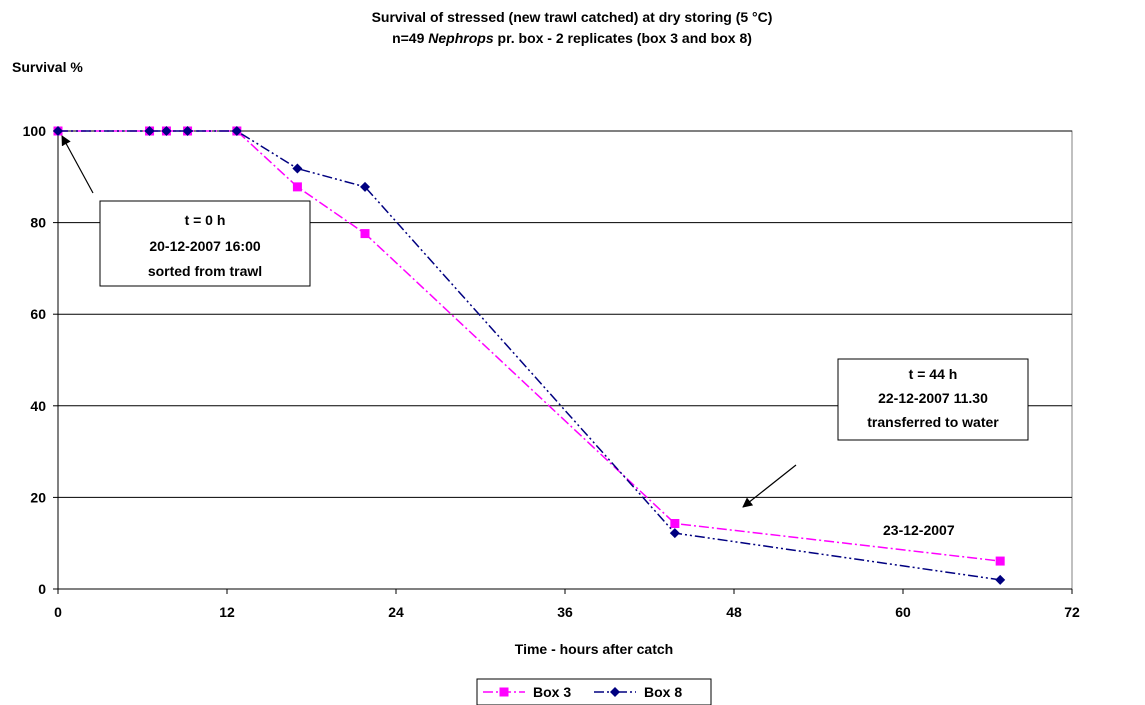 This screenshot has height=705, width=1145. What do you see at coordinates (623, 38) in the screenshot?
I see `title-replicates-part: pr. box - 2 replicates (box 3 and box 8)` at bounding box center [623, 38].